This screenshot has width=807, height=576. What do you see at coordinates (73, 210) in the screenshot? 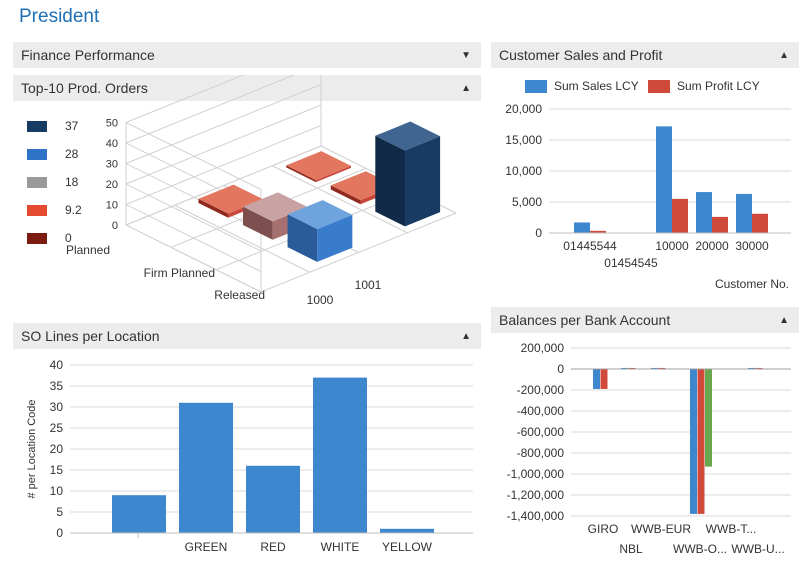
I see `legend-label: 9.2` at bounding box center [73, 210].